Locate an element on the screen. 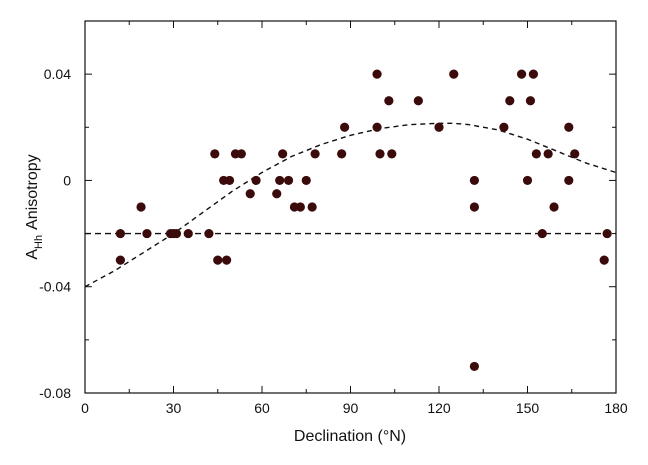  svg-text:AHhAnisotropy: AHh Anisotropy is located at coordinates (34, 206).